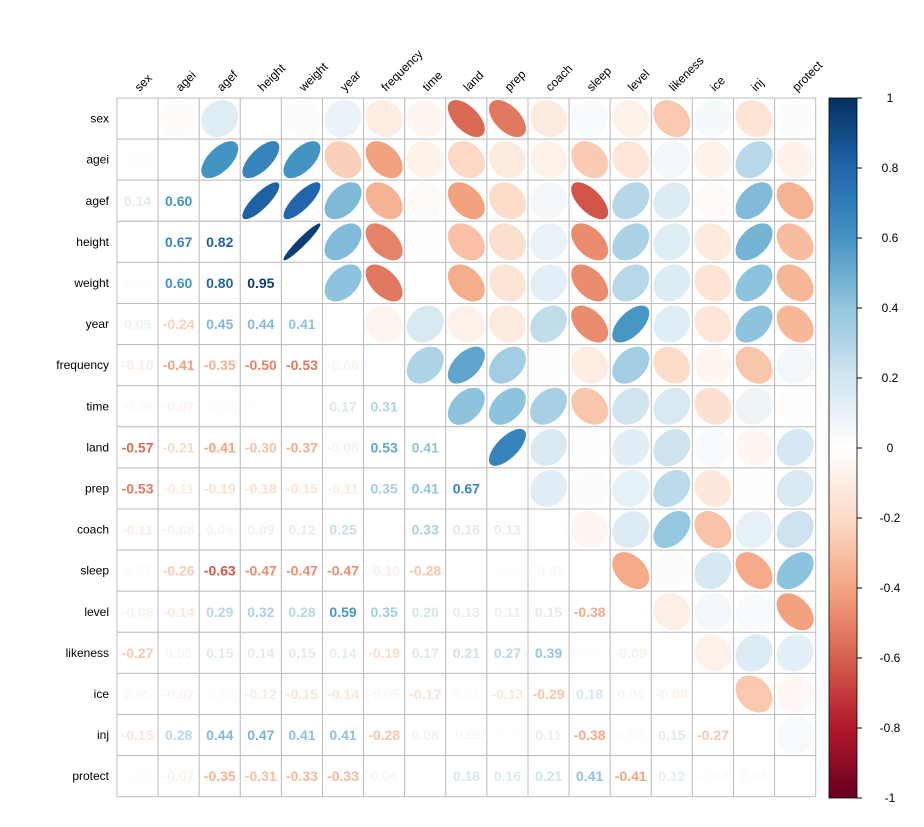  Describe the element at coordinates (890, 98) in the screenshot. I see `colorbar-tick-label: 1` at that location.